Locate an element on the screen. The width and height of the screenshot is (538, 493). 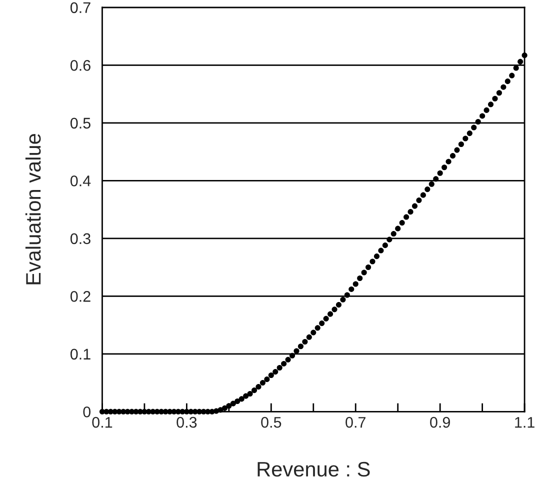
x-axis-title: Revenue : S is located at coordinates (314, 469).